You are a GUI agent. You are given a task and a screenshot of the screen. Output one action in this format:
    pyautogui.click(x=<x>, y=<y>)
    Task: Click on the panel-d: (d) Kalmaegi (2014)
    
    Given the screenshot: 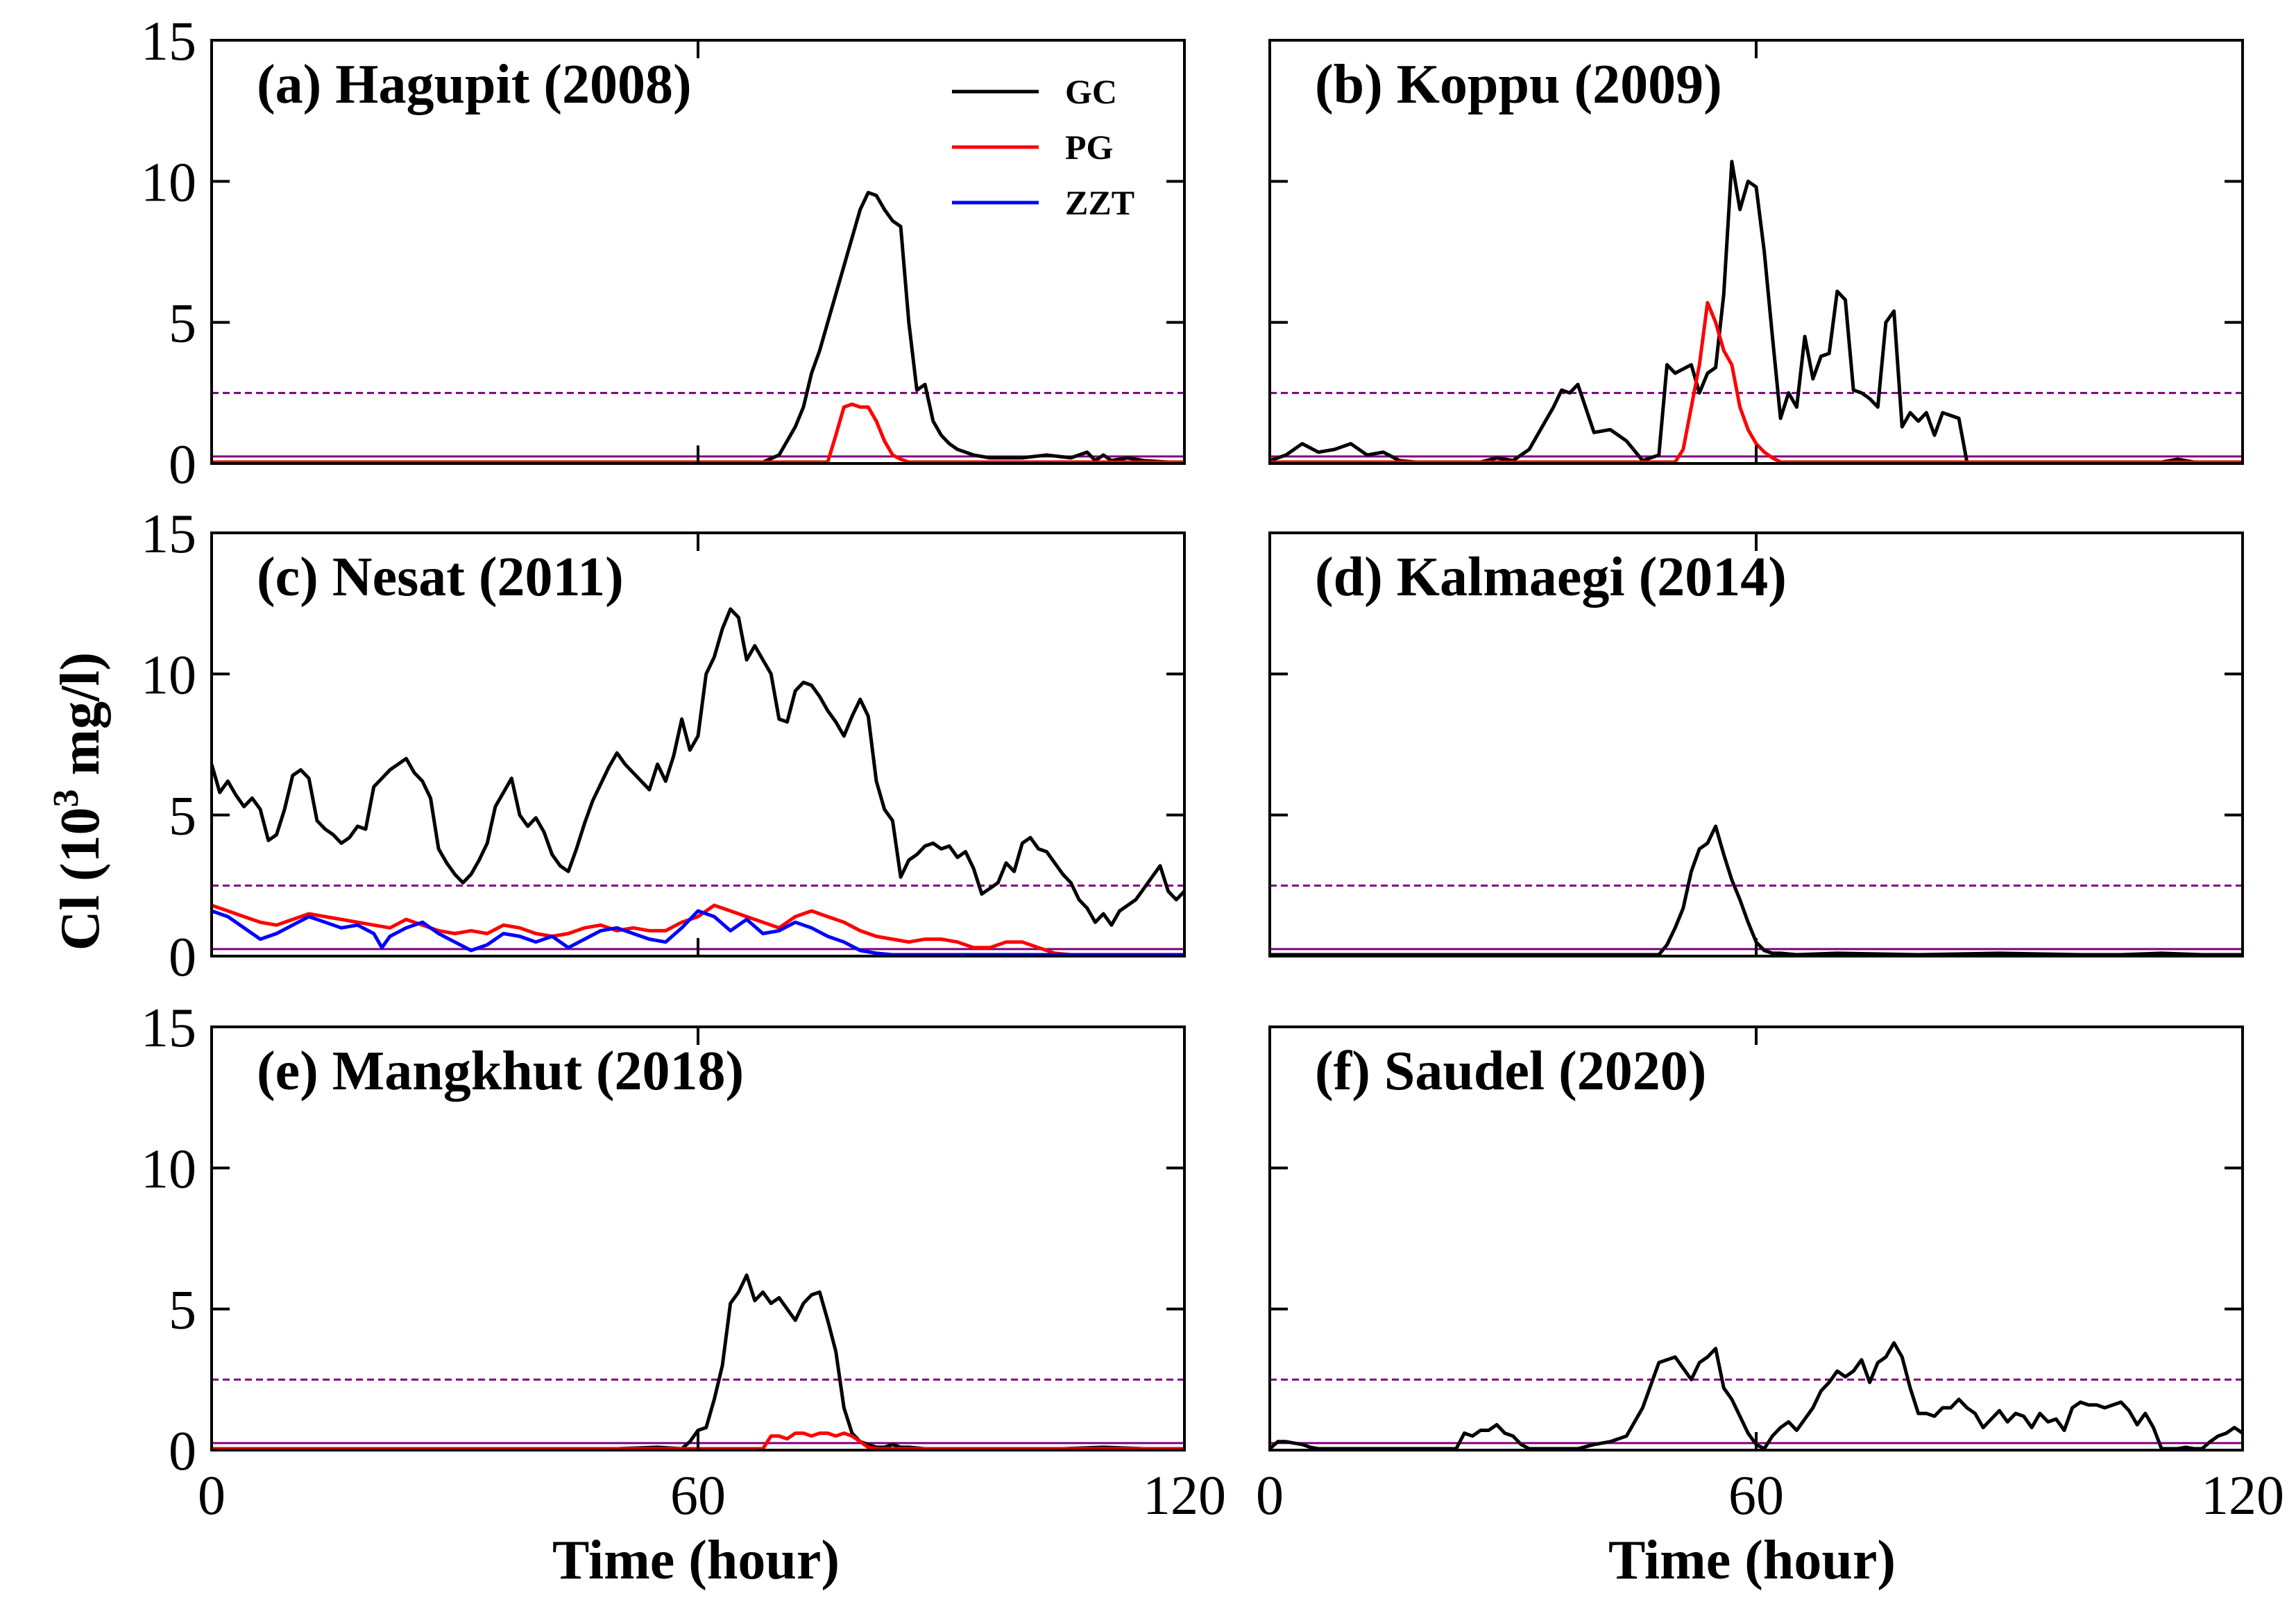 What is the action you would take?
    pyautogui.click(x=1756, y=744)
    